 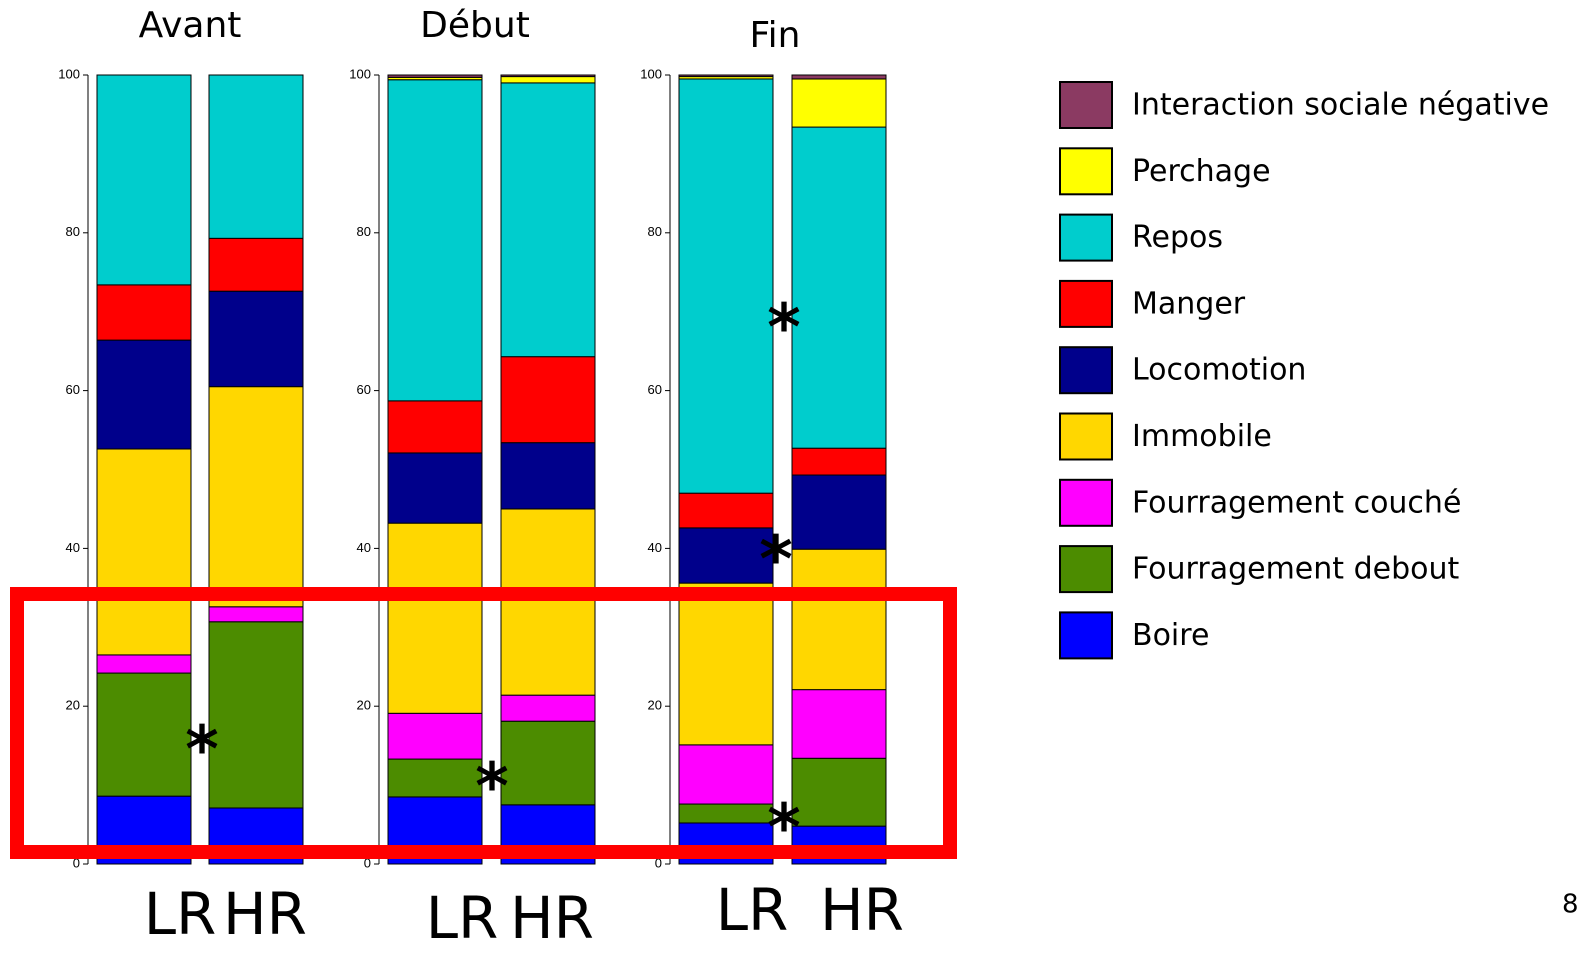 What do you see at coordinates (1202, 436) in the screenshot?
I see `legend-label: Immobile` at bounding box center [1202, 436].